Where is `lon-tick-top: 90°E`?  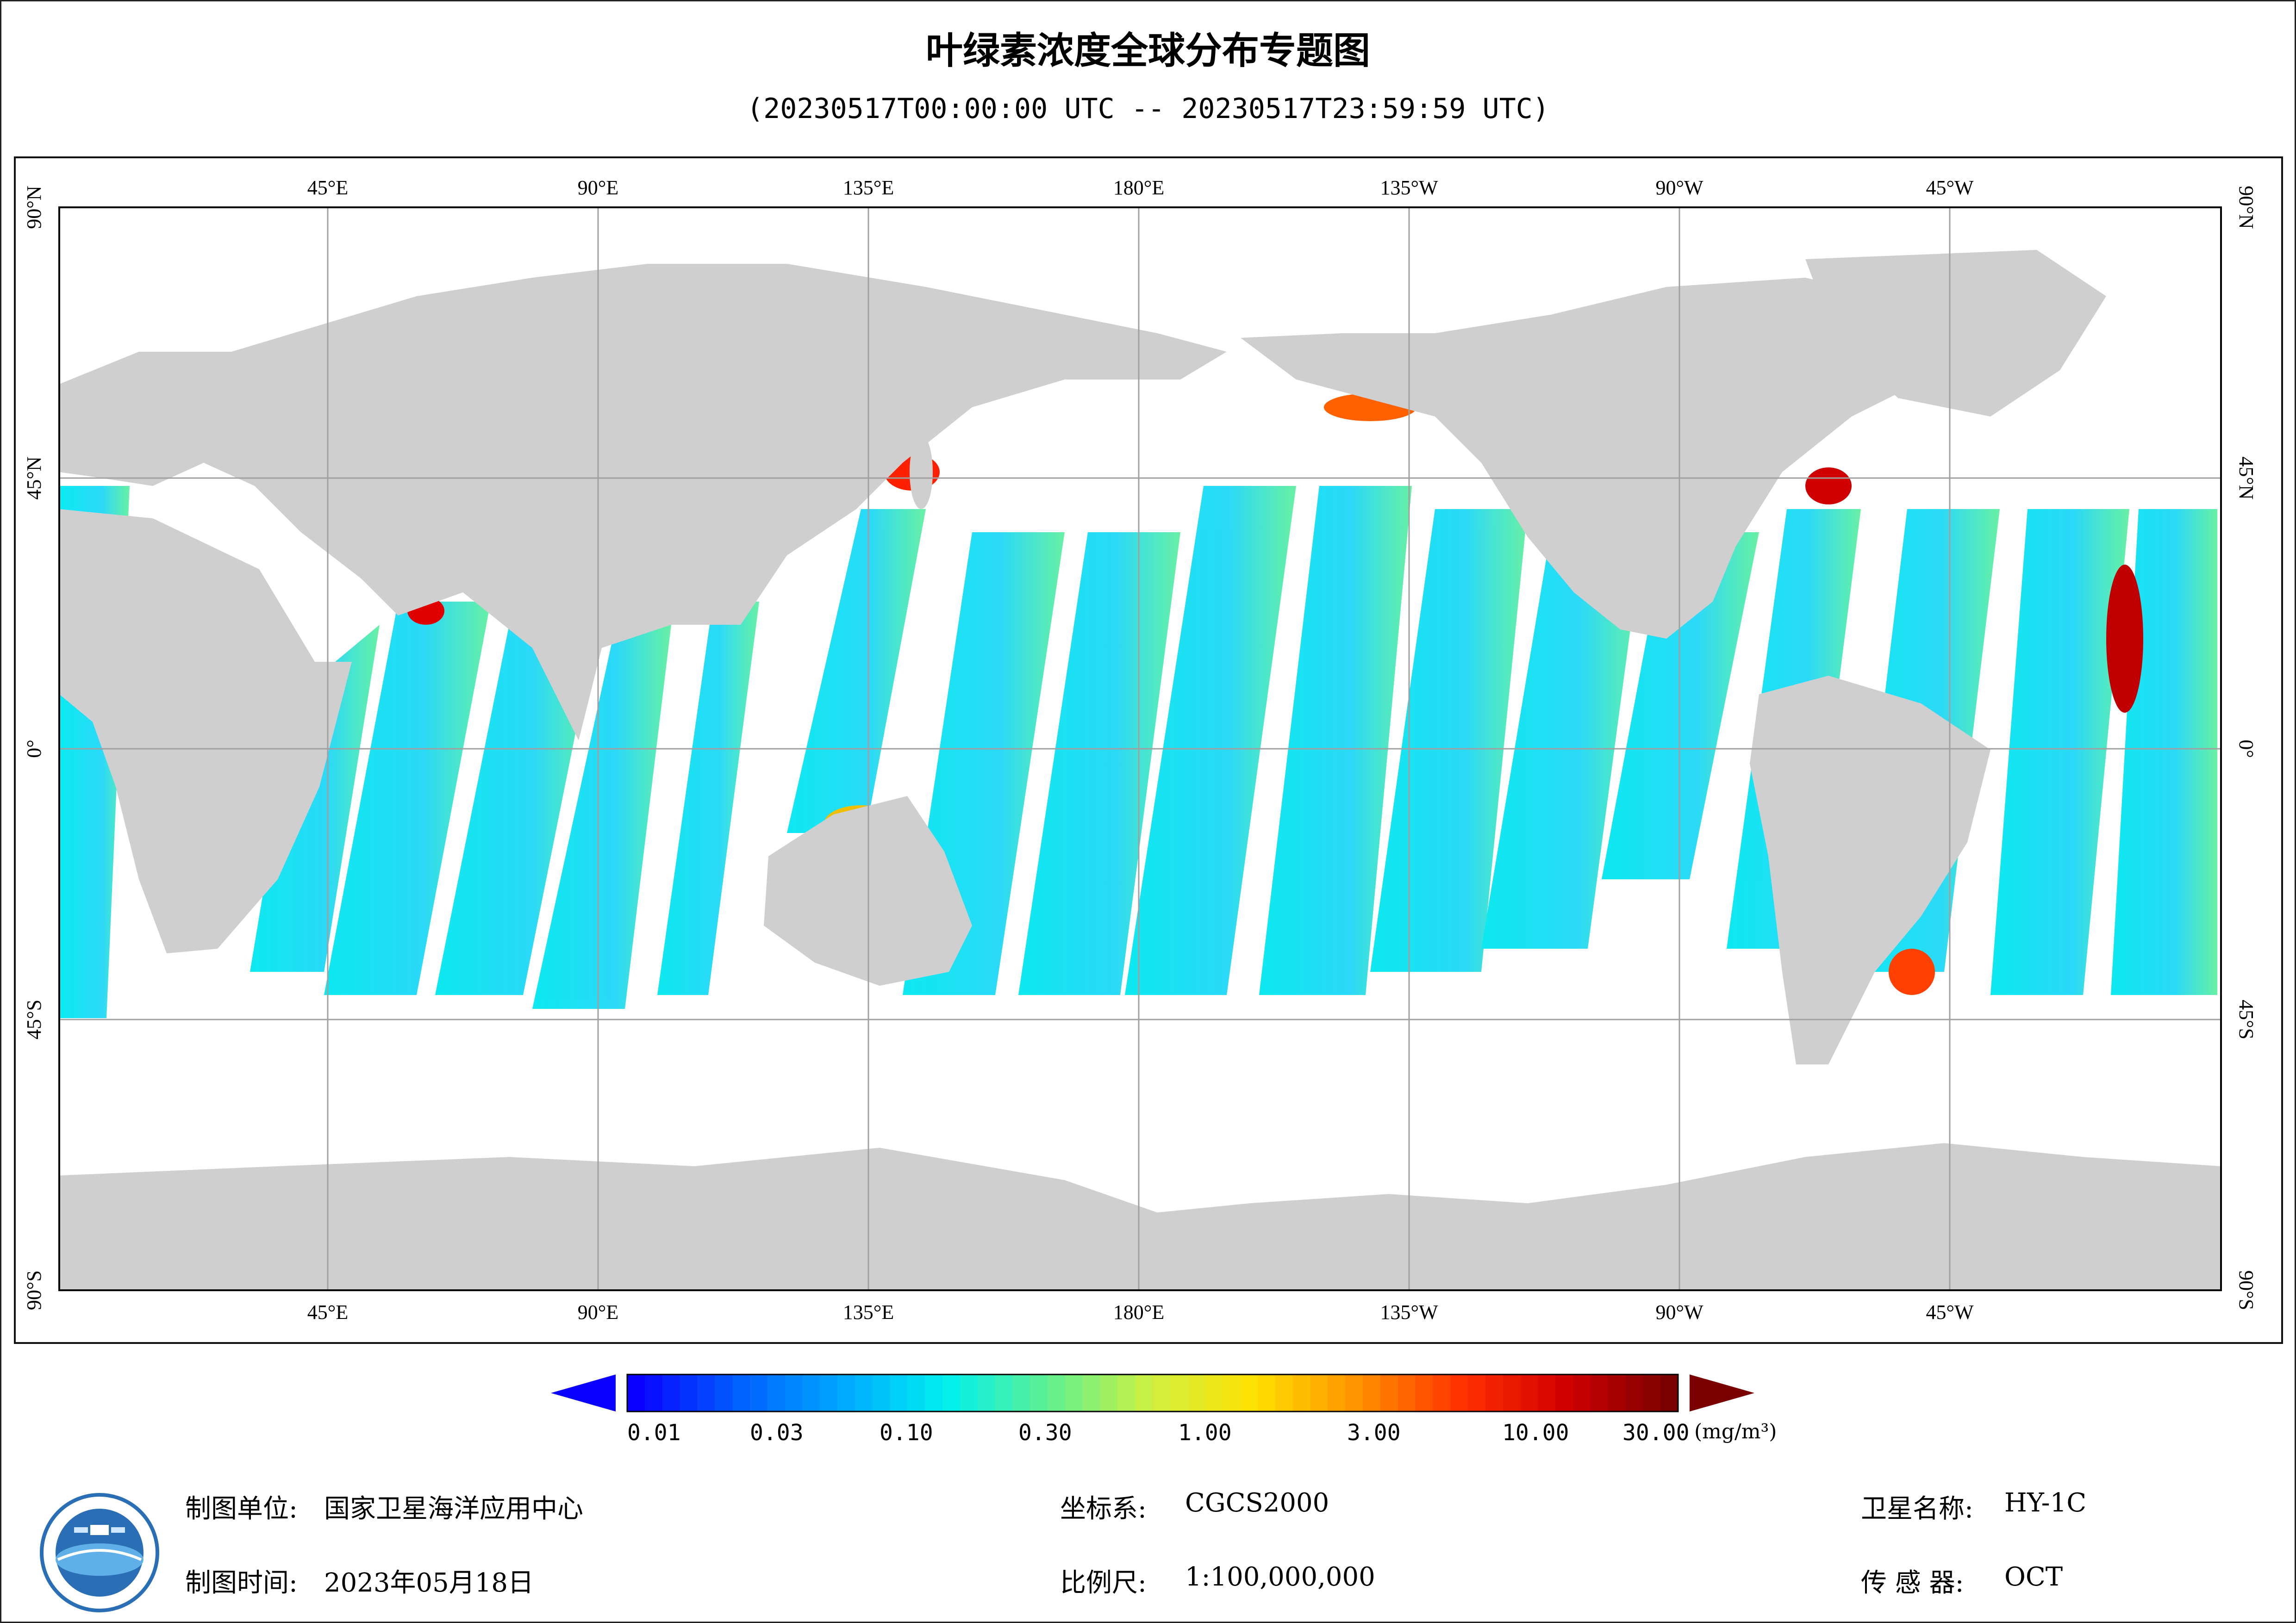
lon-tick-top: 90°E is located at coordinates (598, 187).